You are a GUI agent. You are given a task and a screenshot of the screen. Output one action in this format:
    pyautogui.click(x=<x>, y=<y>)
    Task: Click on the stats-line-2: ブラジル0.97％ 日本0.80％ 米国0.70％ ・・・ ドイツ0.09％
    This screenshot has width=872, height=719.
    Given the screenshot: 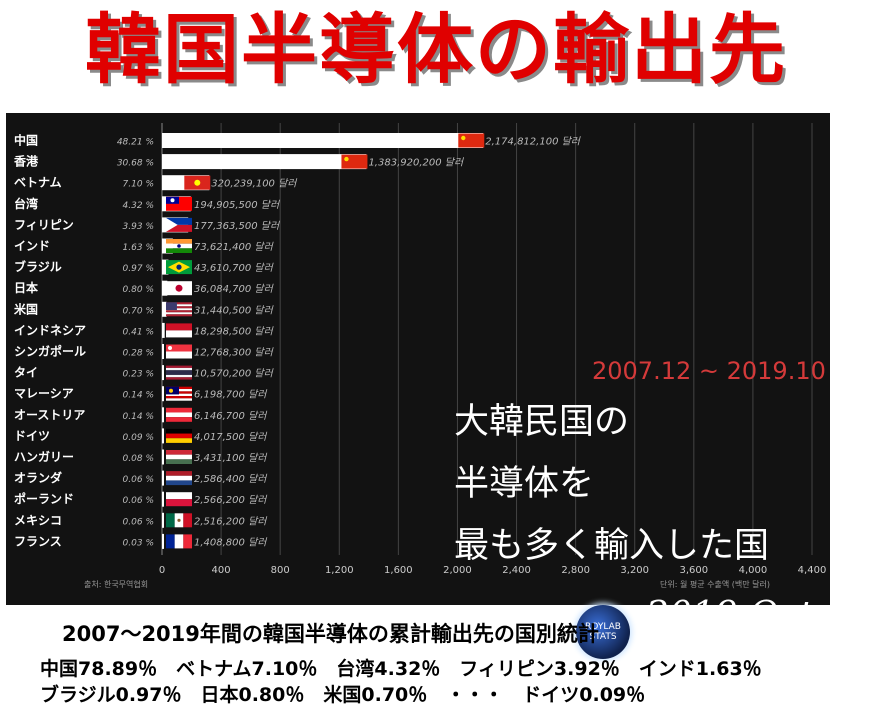 What is the action you would take?
    pyautogui.click(x=343, y=695)
    